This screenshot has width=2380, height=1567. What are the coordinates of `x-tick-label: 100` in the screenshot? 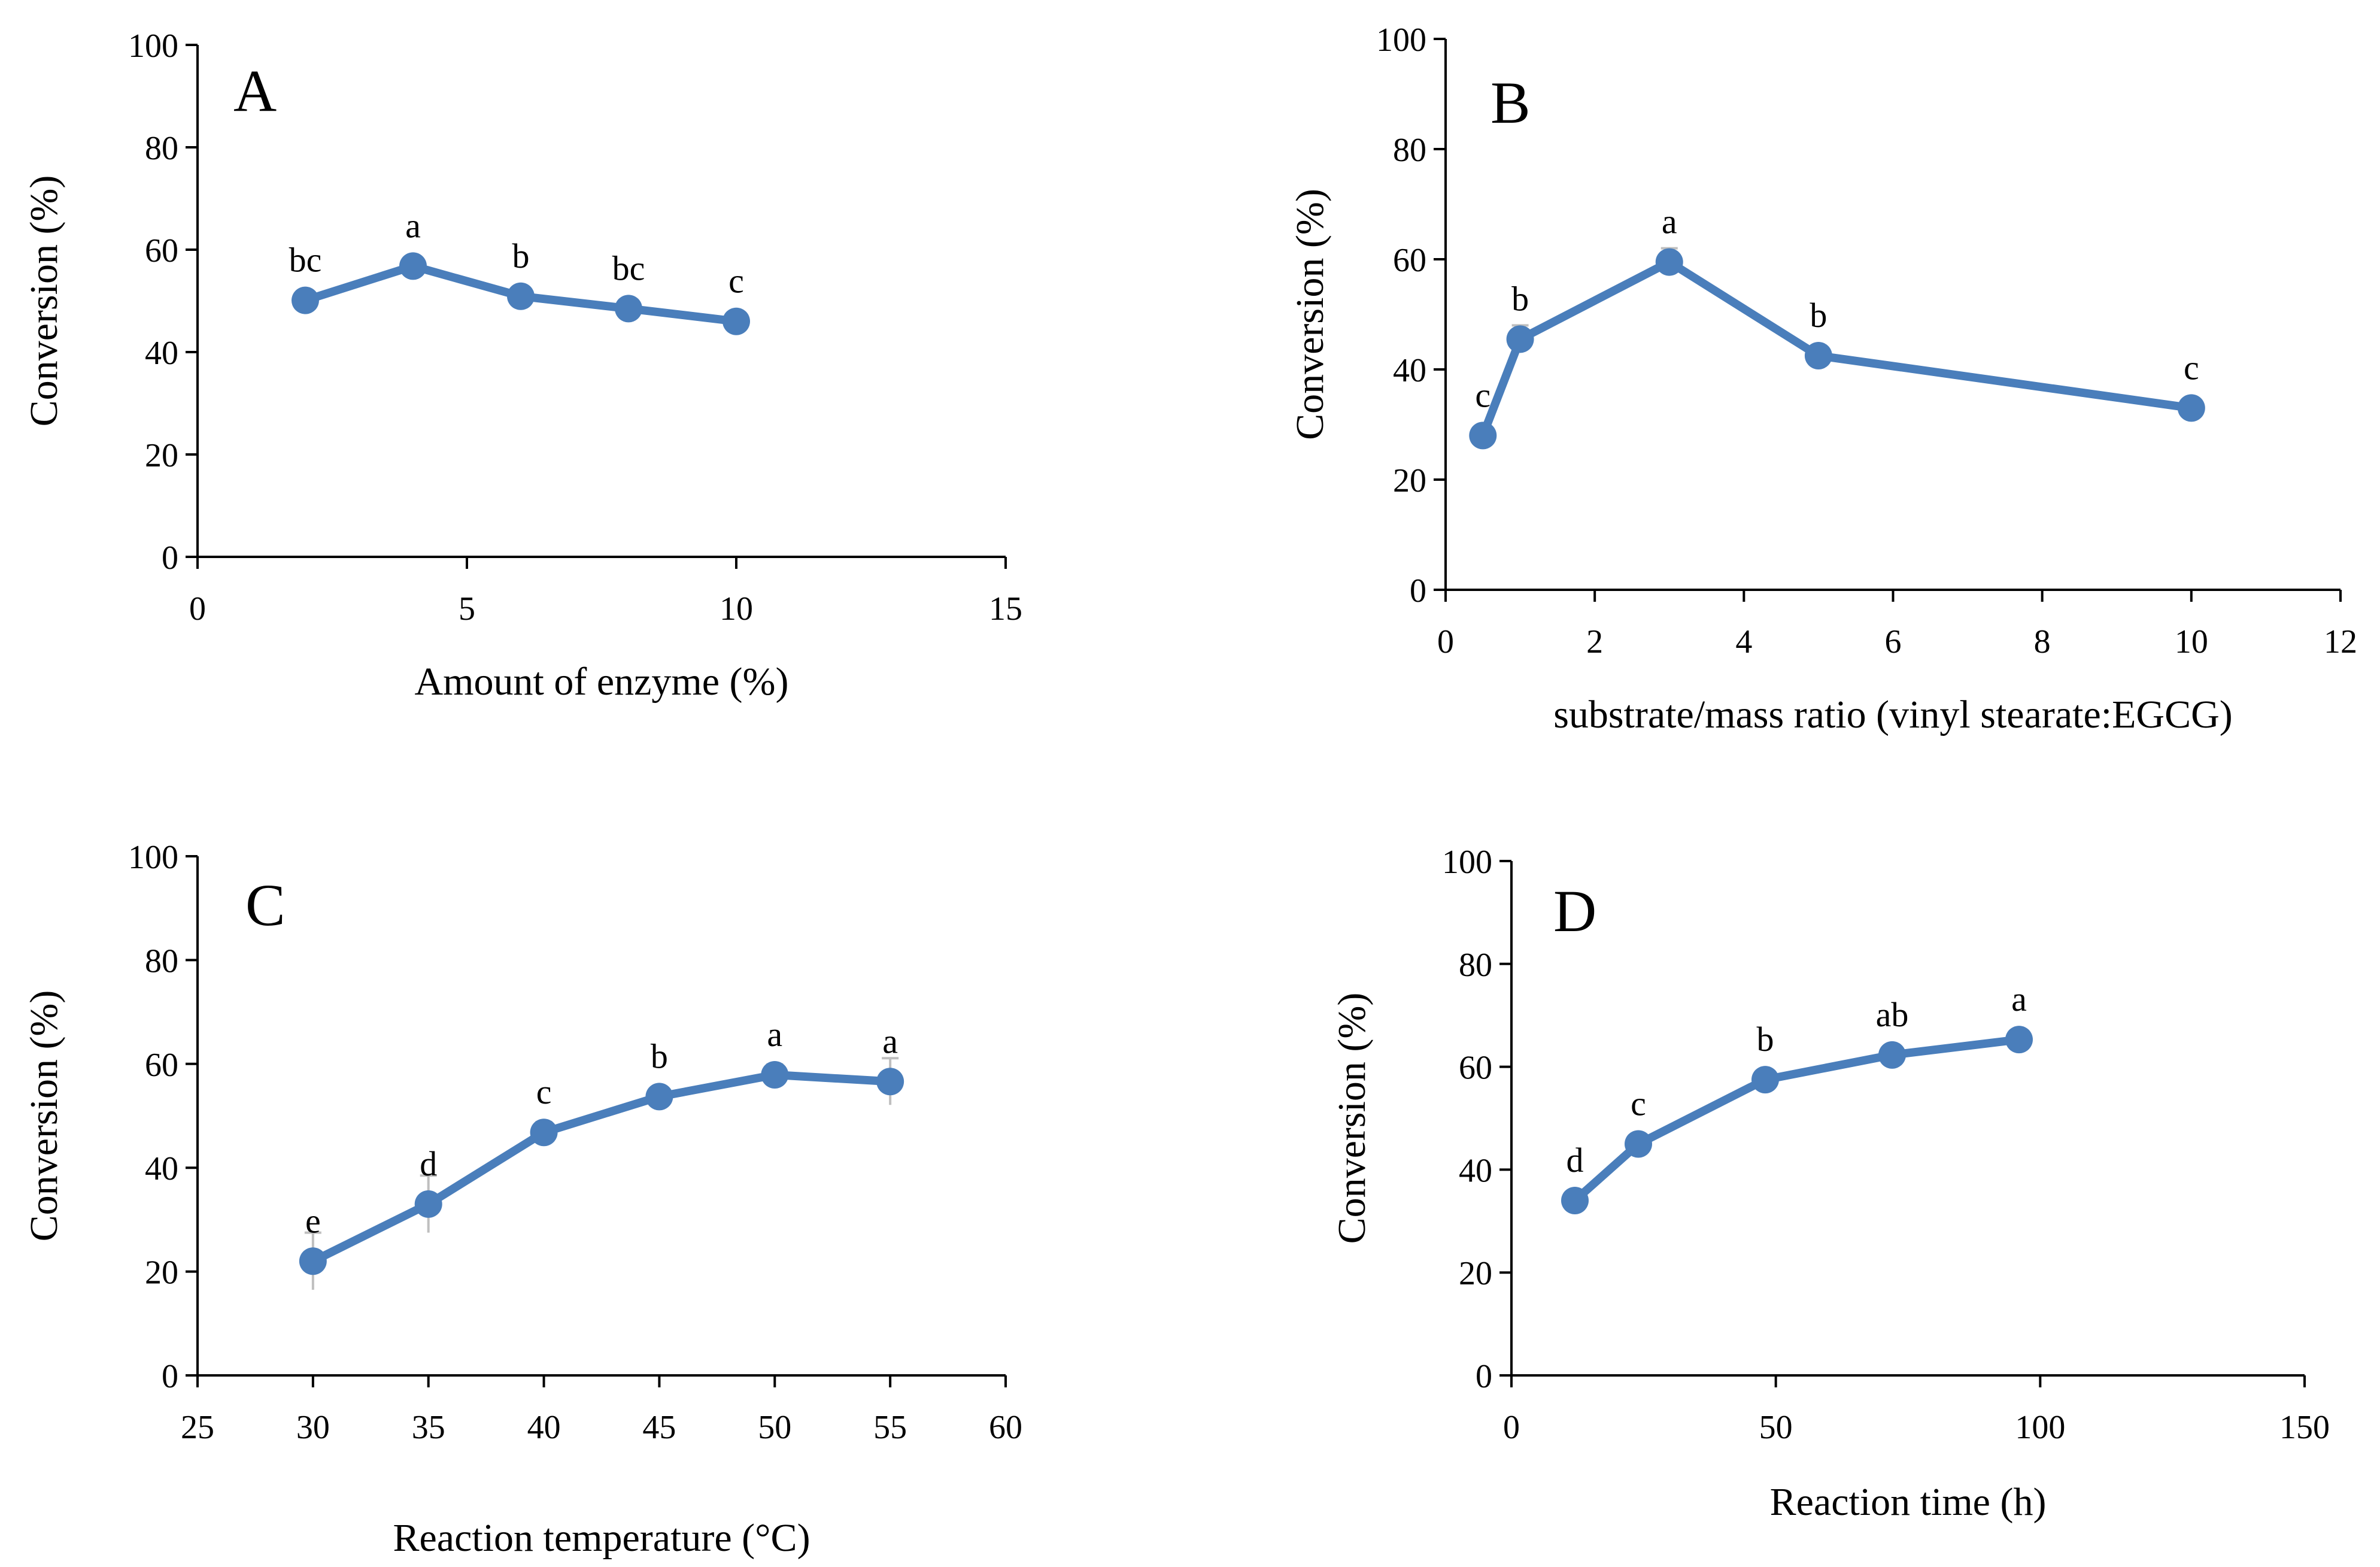 It's located at (2040, 1427).